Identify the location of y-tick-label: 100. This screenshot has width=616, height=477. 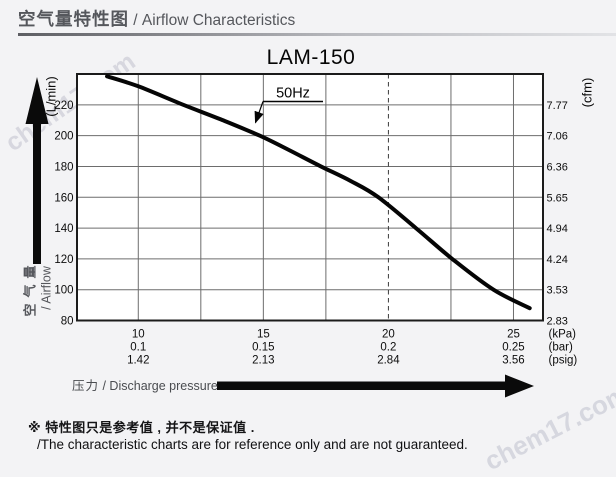
(63, 291).